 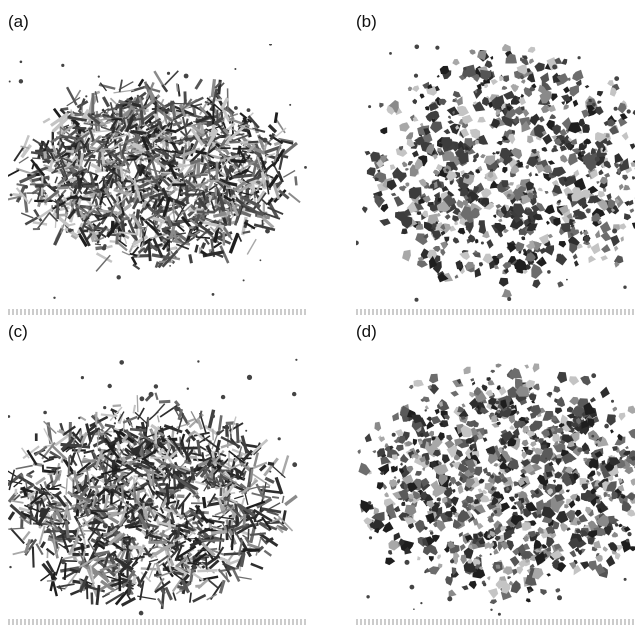 What do you see at coordinates (366, 22) in the screenshot?
I see `panel-label: (b)` at bounding box center [366, 22].